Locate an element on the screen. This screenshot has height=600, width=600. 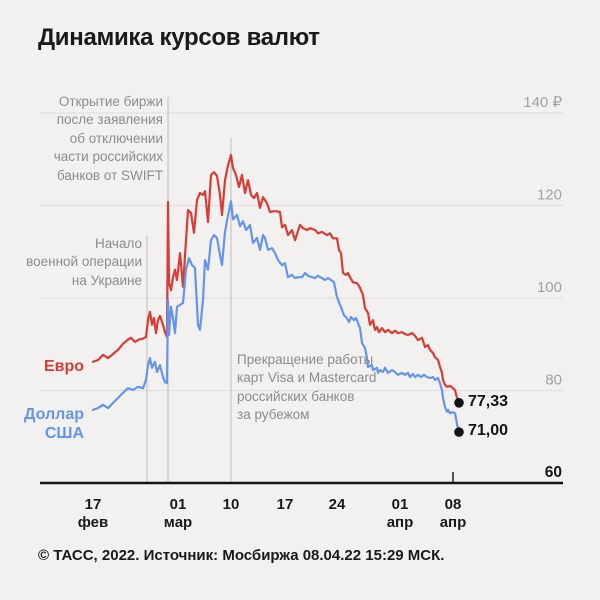
annotation-swift-line: банков от SWIFT is located at coordinates (109, 175).